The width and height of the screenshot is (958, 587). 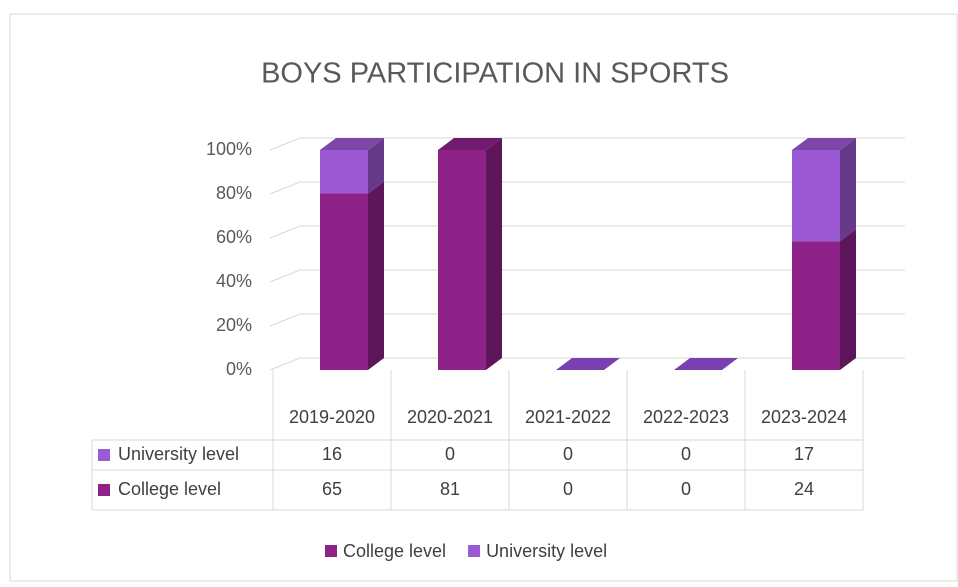 What do you see at coordinates (804, 489) in the screenshot?
I see `table-value: 24` at bounding box center [804, 489].